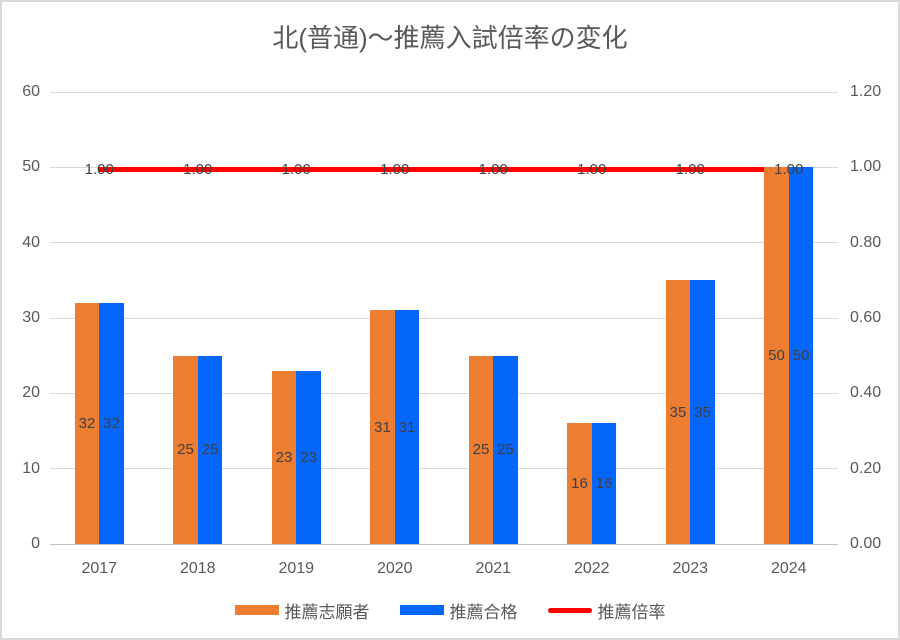 The height and width of the screenshot is (640, 900). What do you see at coordinates (31, 242) in the screenshot?
I see `left-axis-tick-label: 40` at bounding box center [31, 242].